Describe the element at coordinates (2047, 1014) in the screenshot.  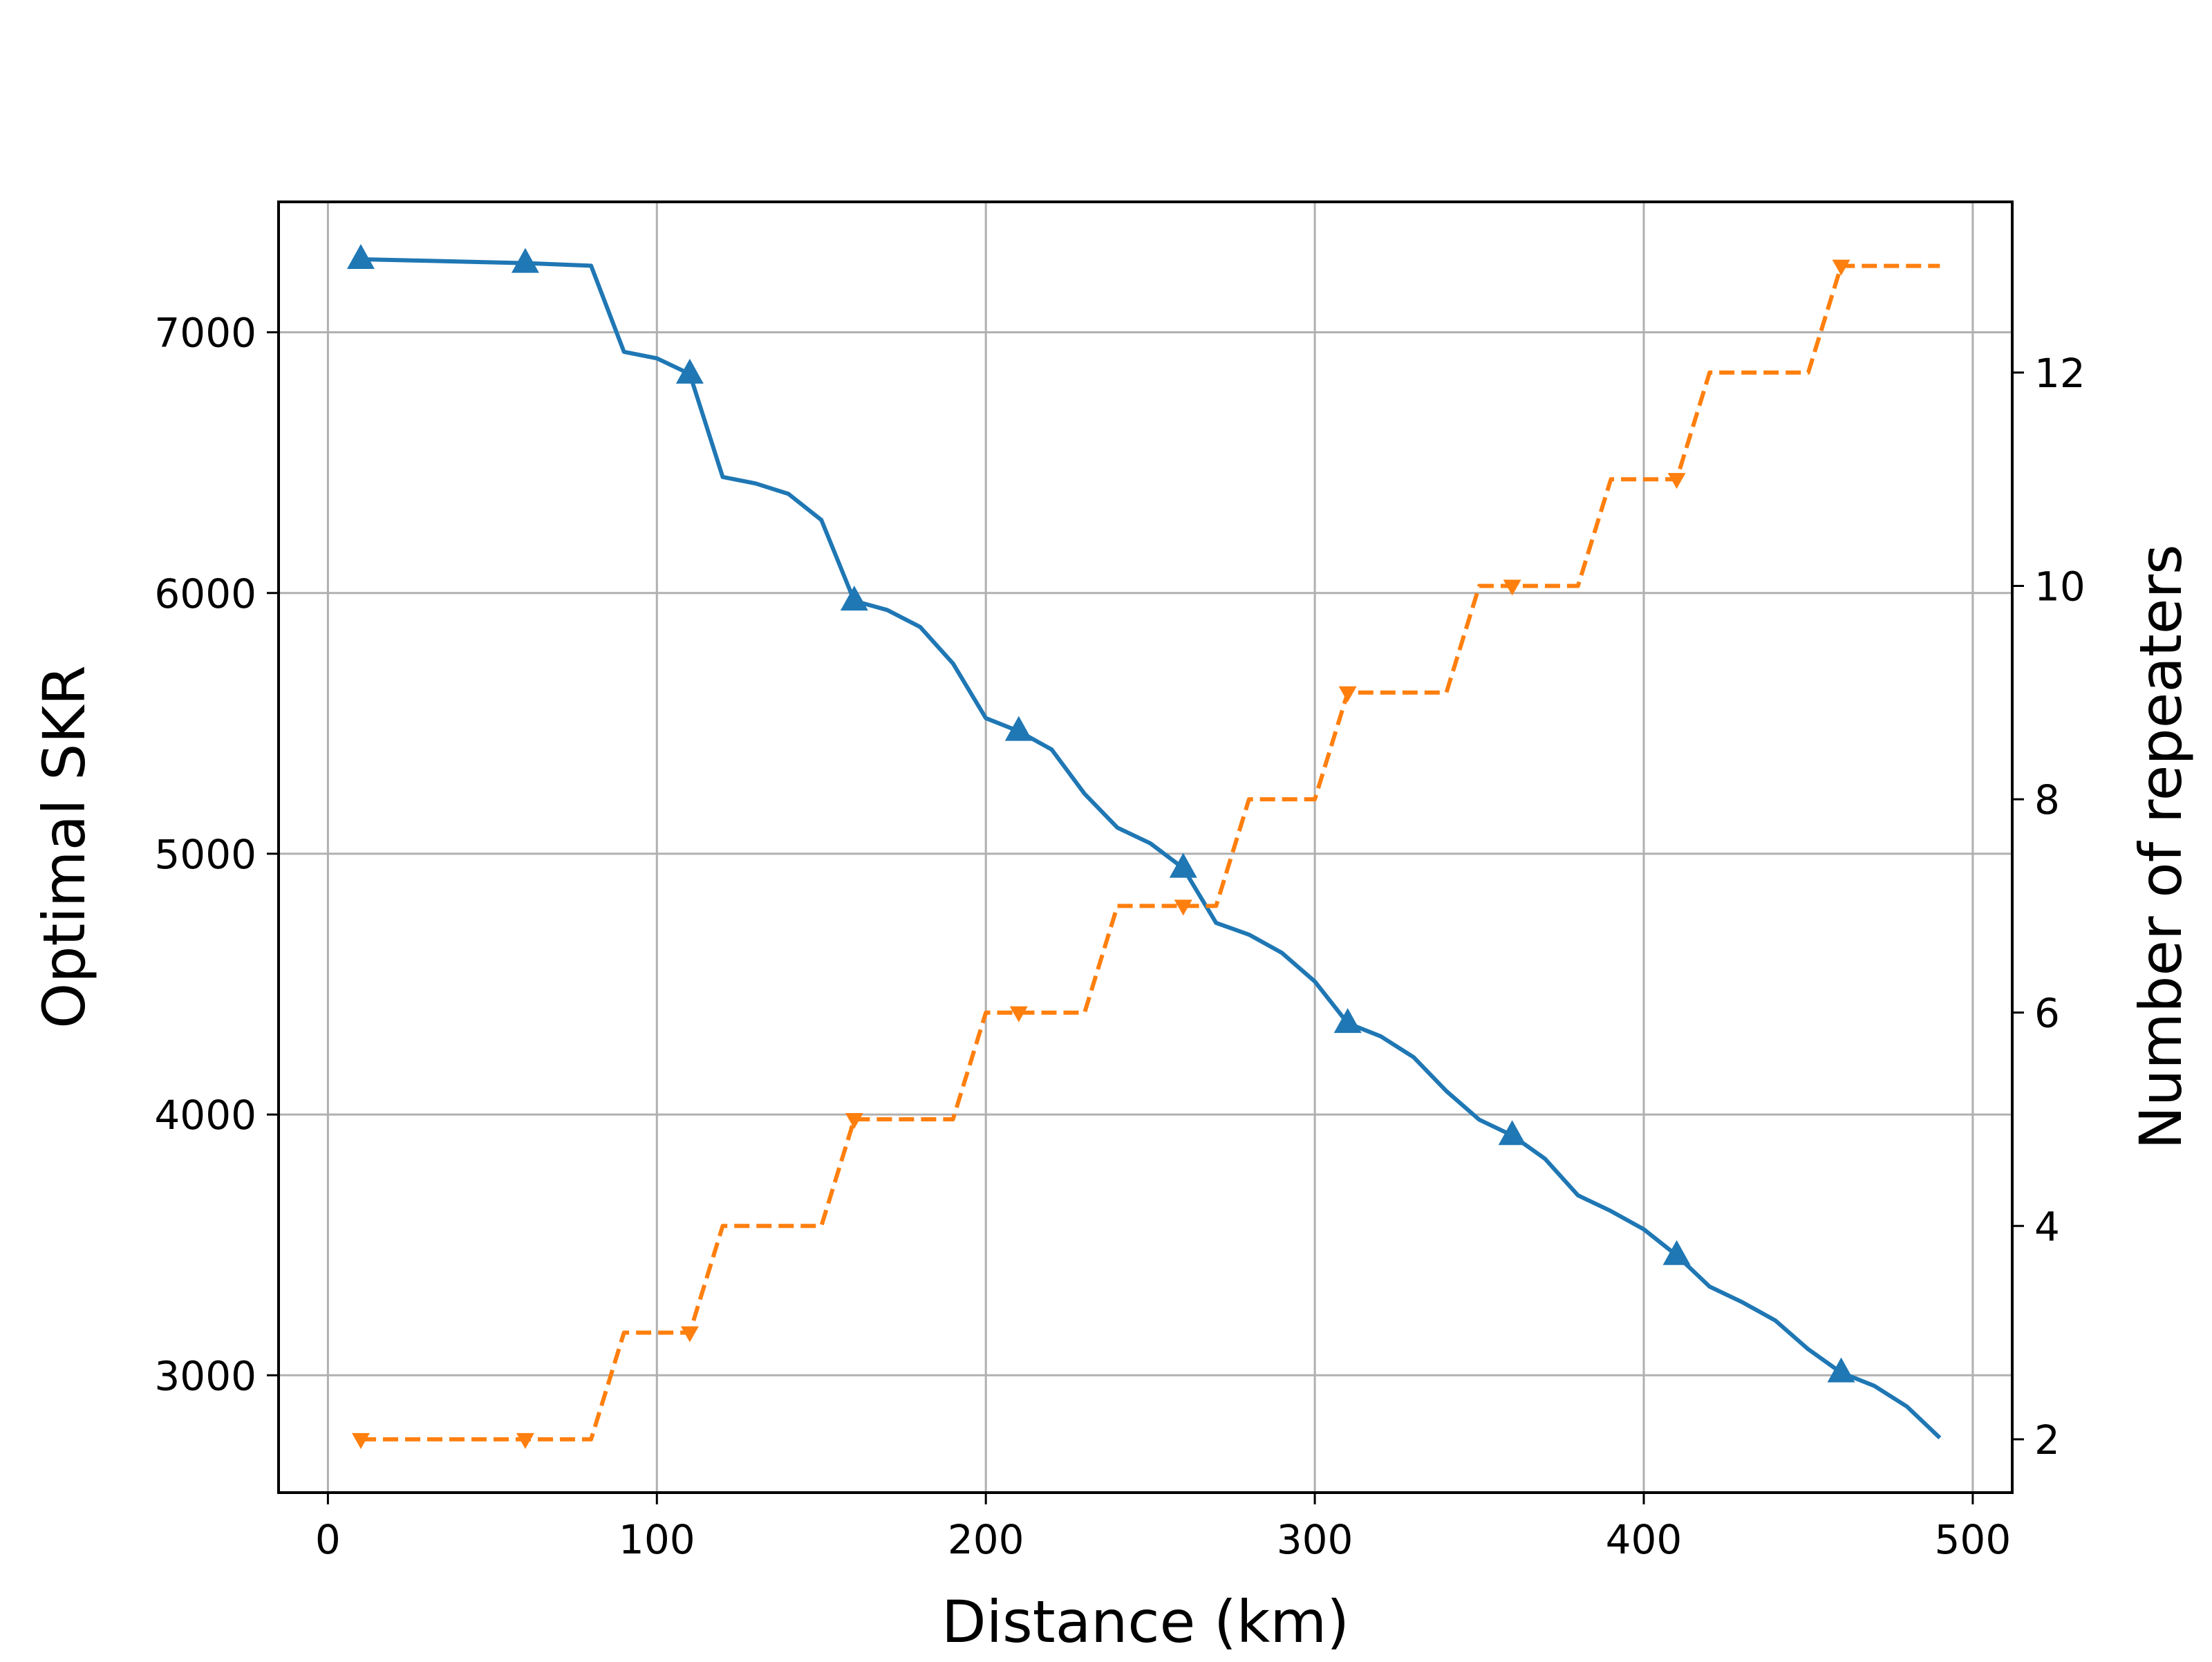
I see `y2-tick-label: 6` at that location.